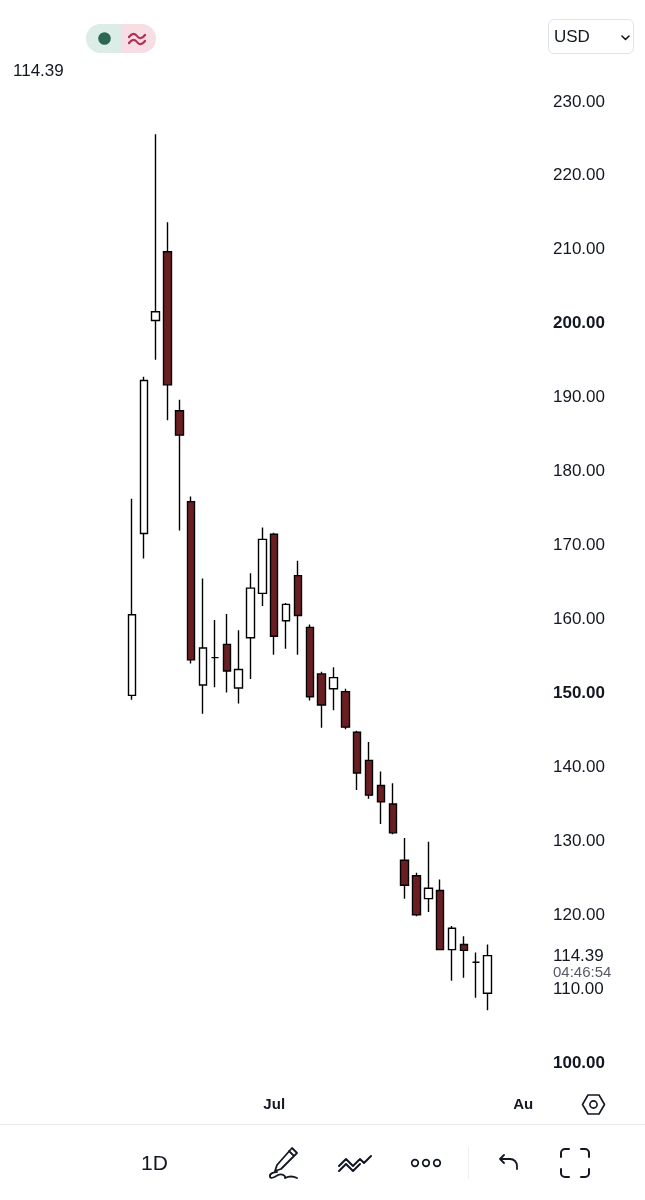  I want to click on y-tick-label: 120.00, so click(579, 914).